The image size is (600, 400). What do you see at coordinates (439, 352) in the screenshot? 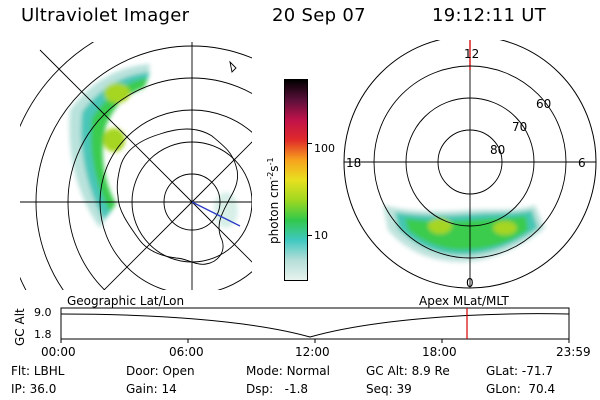
I see `time-tick-1800: 18:00` at bounding box center [439, 352].